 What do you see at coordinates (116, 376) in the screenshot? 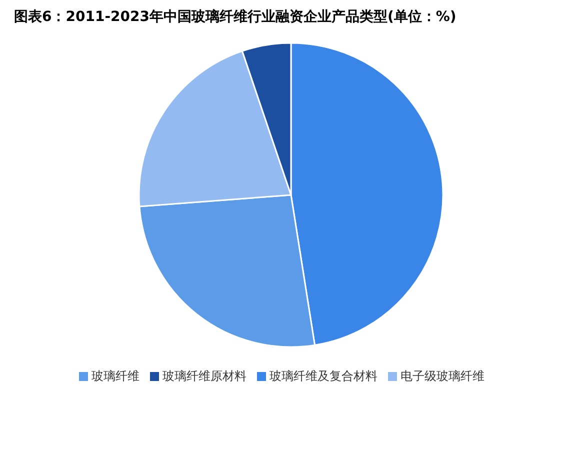
I see `legend-label: 玻璃纤维` at bounding box center [116, 376].